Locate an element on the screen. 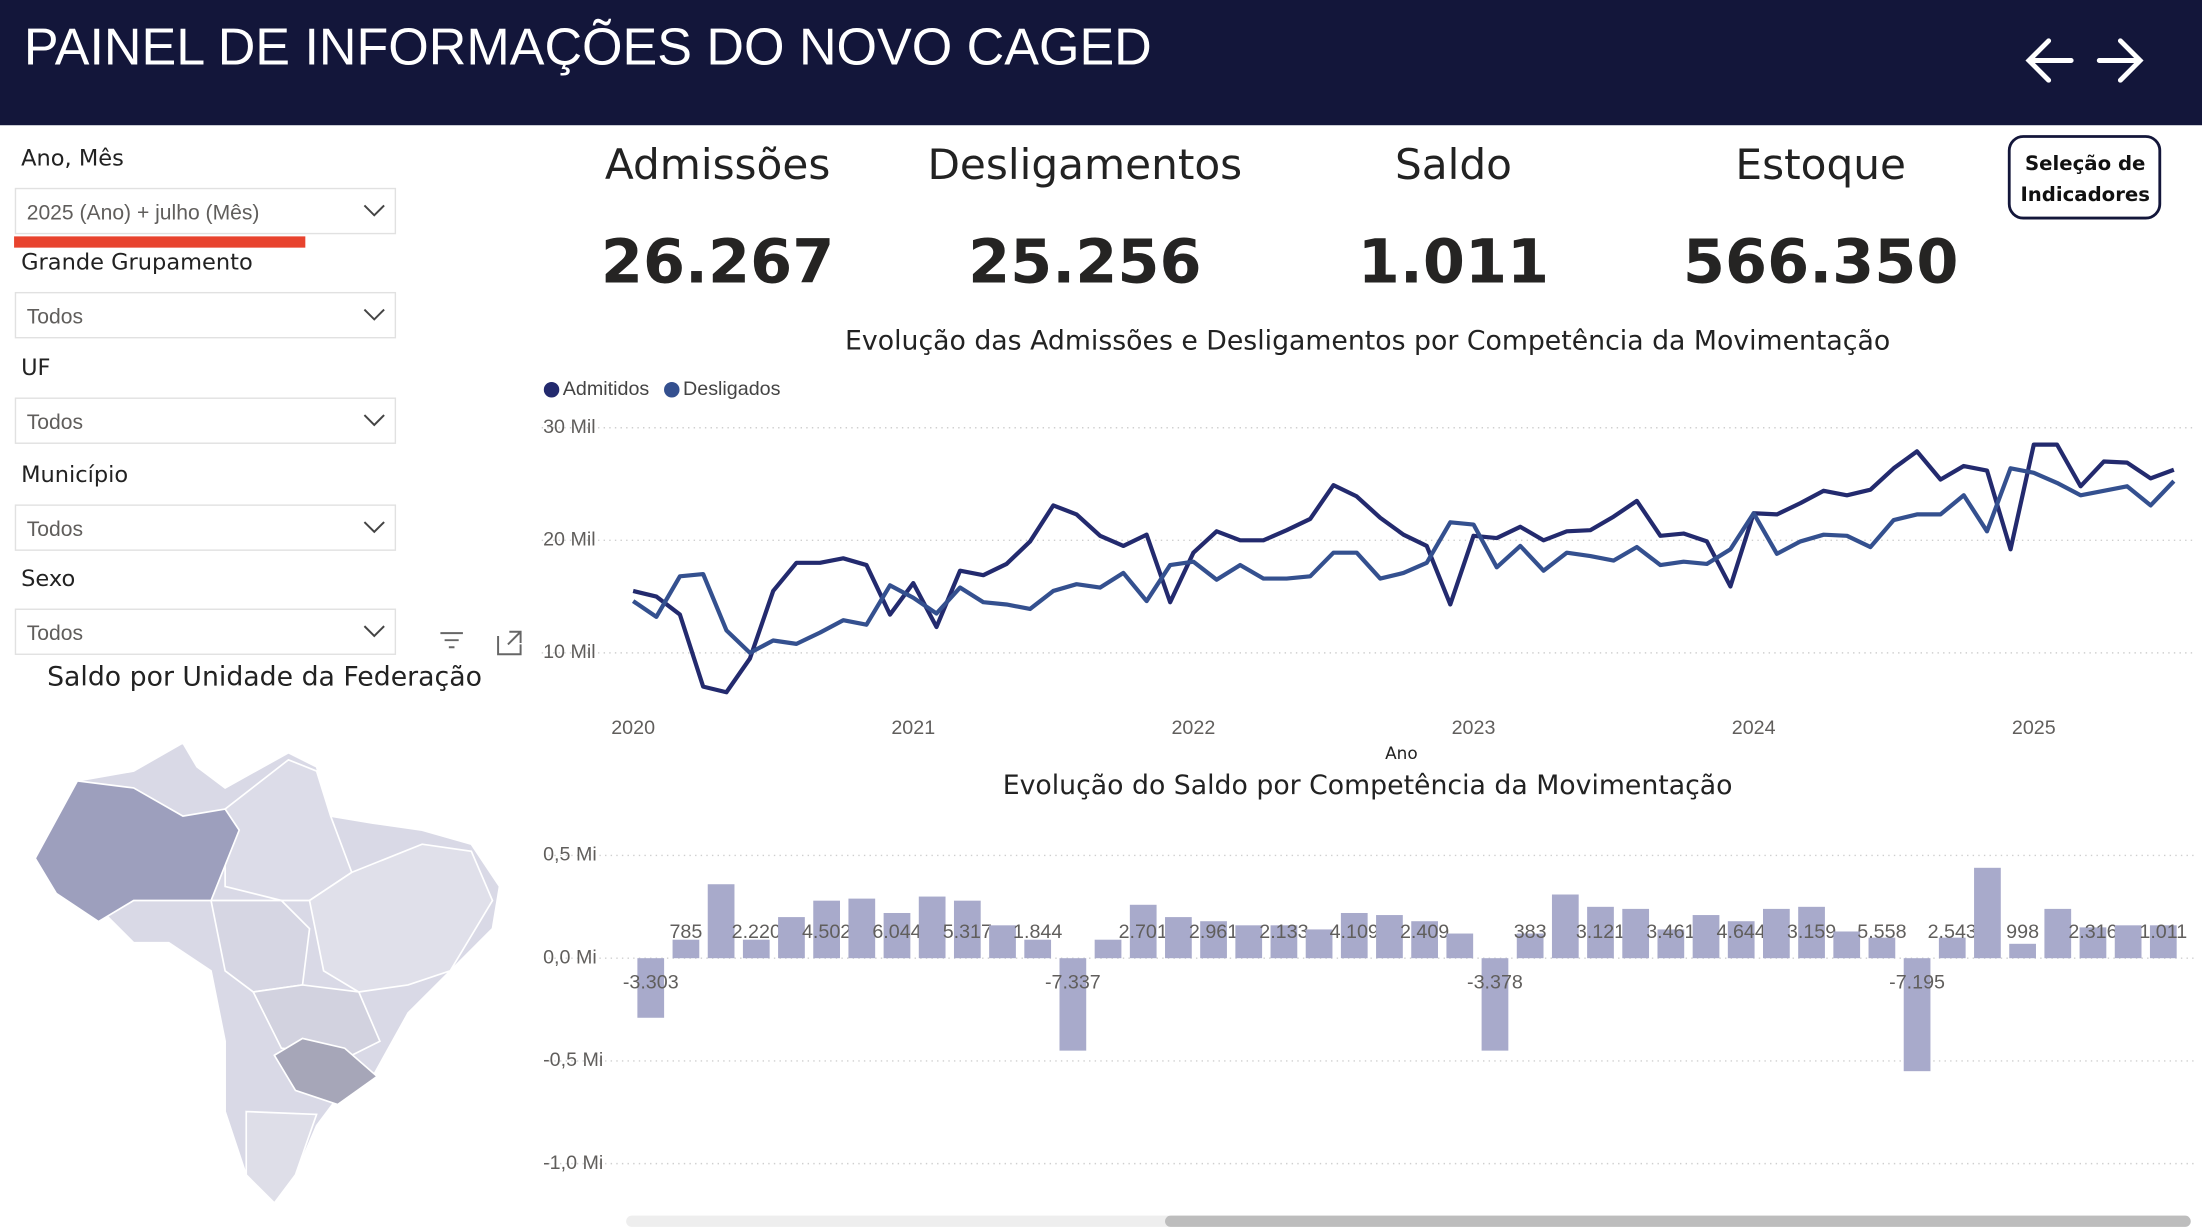  legend-label: Admitidos is located at coordinates (606, 389).